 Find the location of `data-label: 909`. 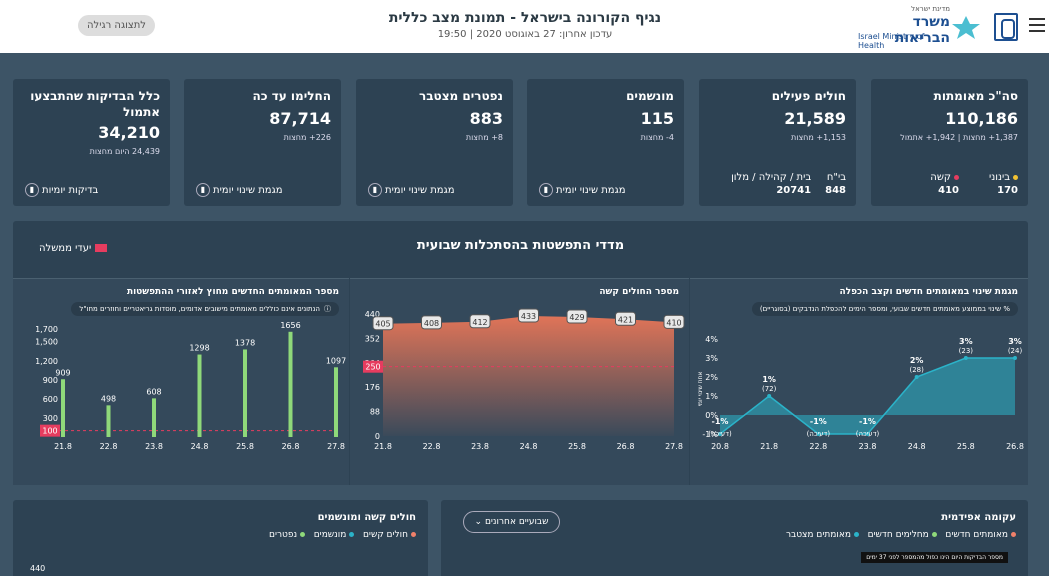

data-label: 909 is located at coordinates (62, 372).